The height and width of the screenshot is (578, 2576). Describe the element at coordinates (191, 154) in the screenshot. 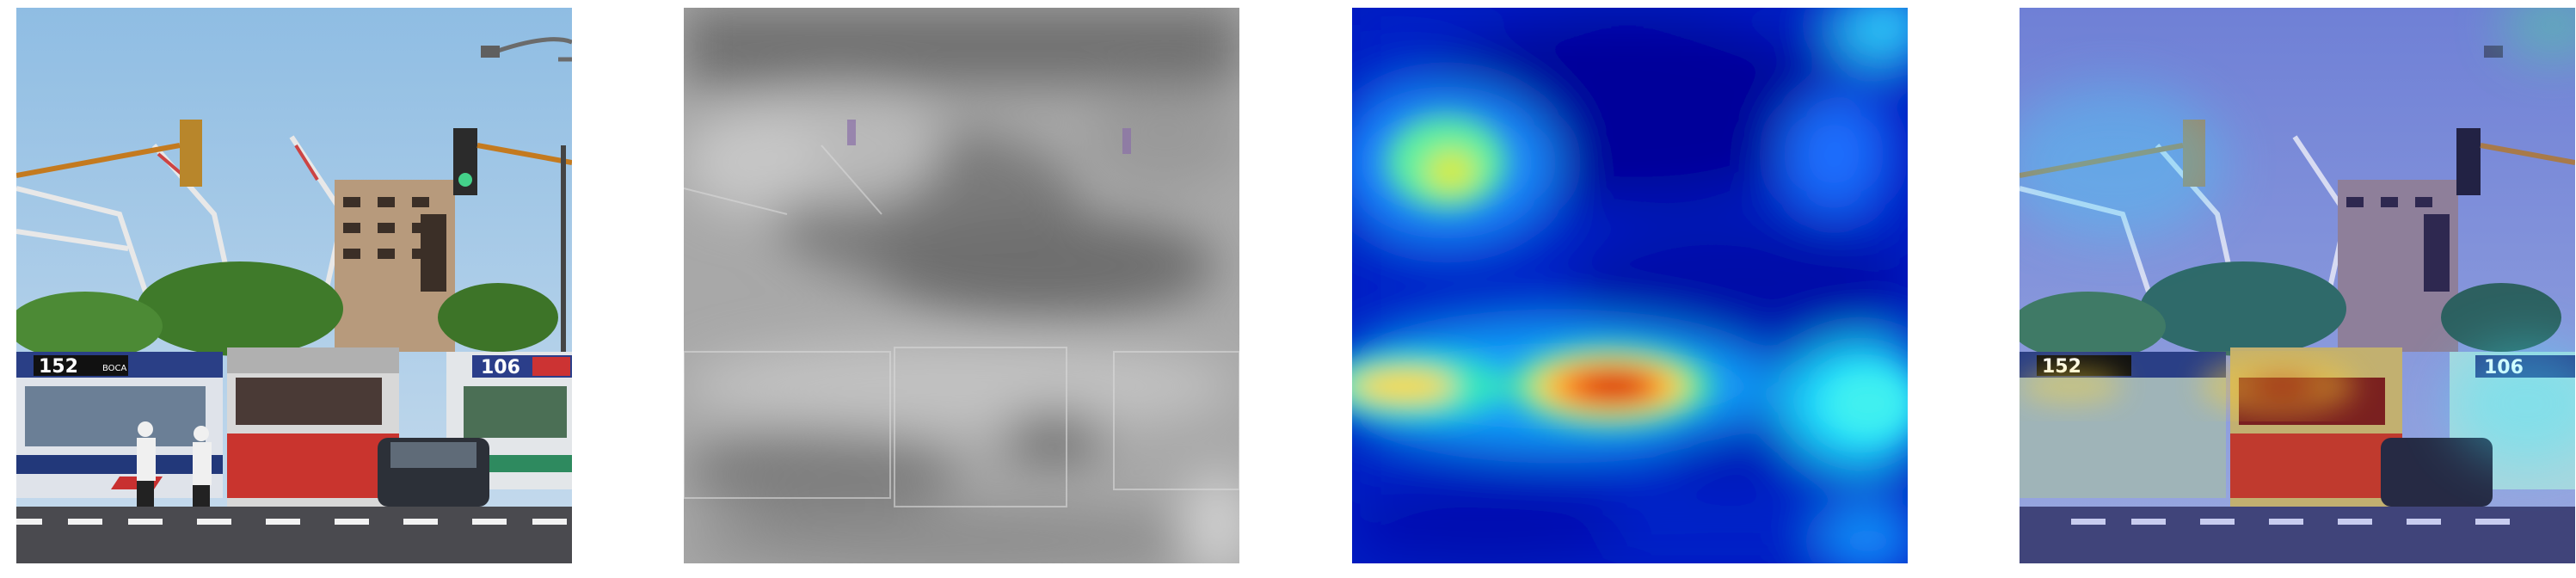

I see `traffic-light-left` at that location.